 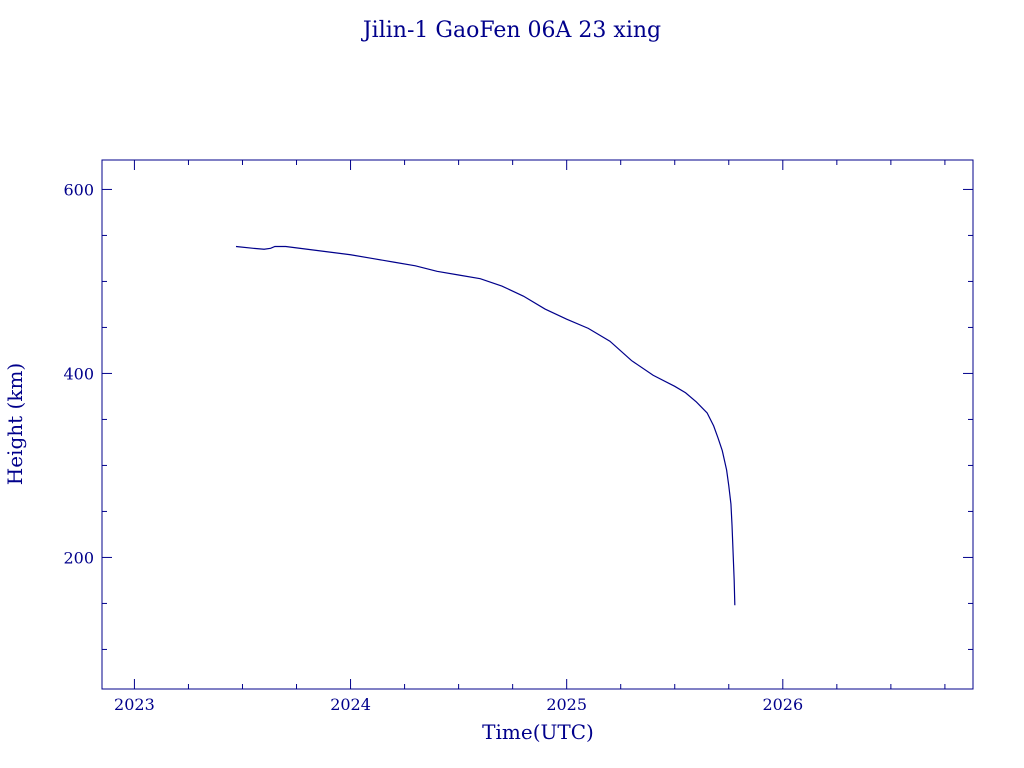 I want to click on y-axis-label: Height (km), so click(x=15, y=424).